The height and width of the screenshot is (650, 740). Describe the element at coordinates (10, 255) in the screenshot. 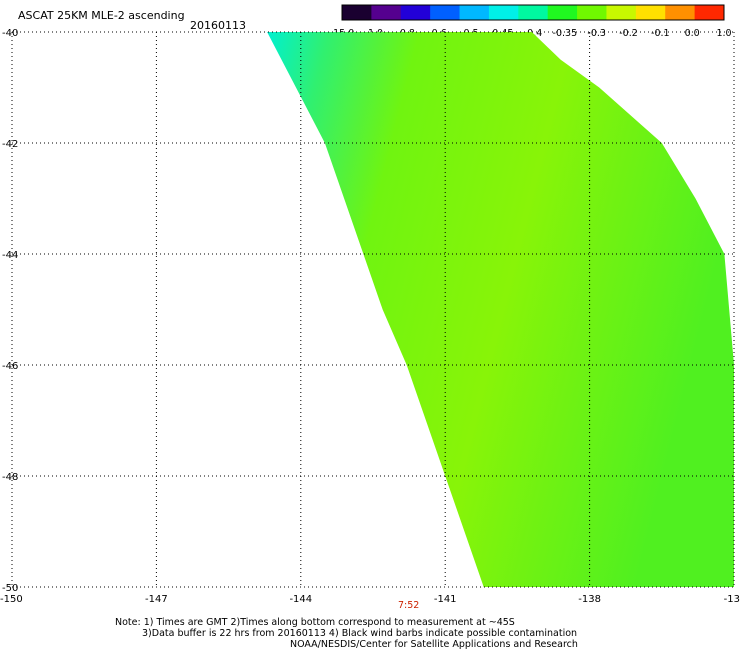

I see `y-tick-label: -44` at that location.